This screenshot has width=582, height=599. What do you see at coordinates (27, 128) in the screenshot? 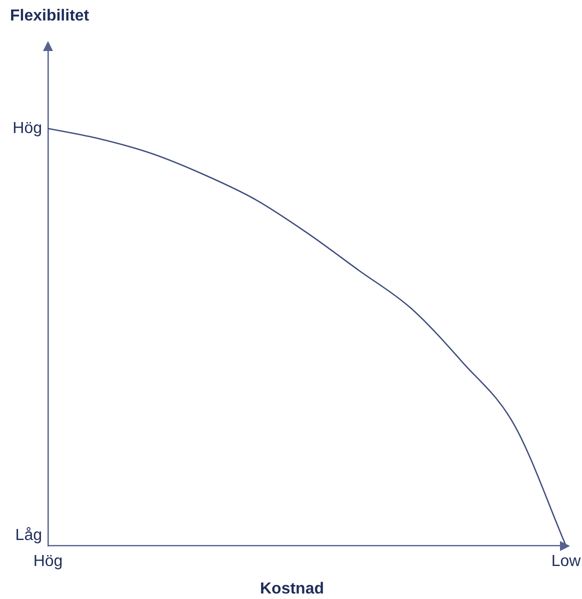
I see `text: Hög` at bounding box center [27, 128].